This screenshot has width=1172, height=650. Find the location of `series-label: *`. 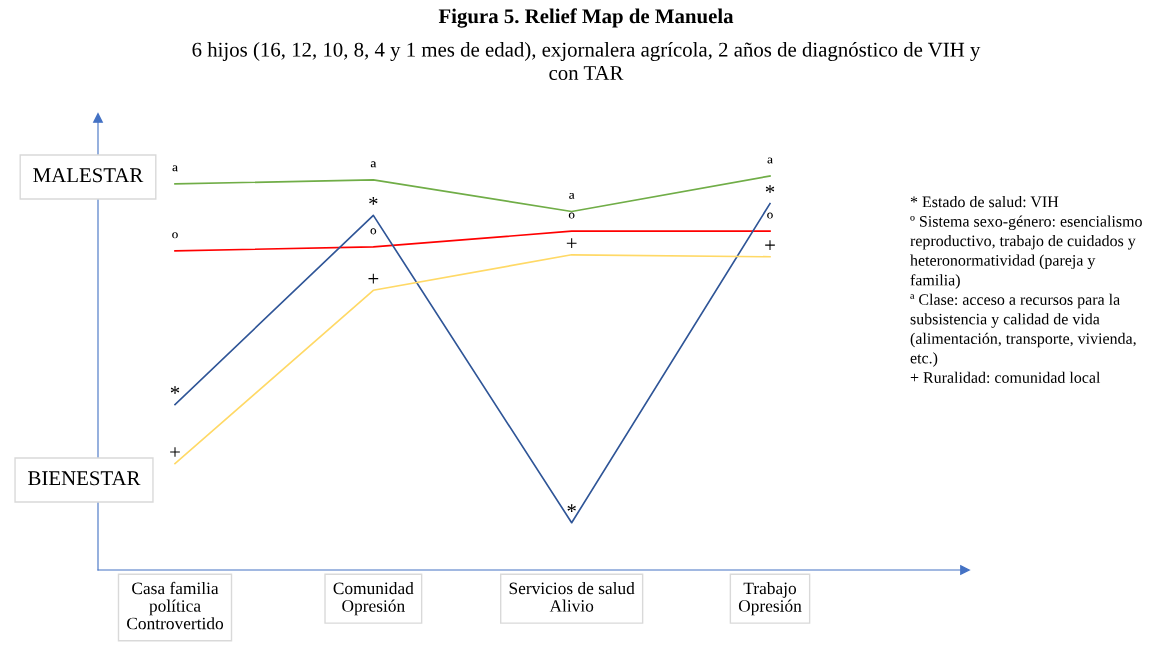

series-label: * is located at coordinates (571, 508).